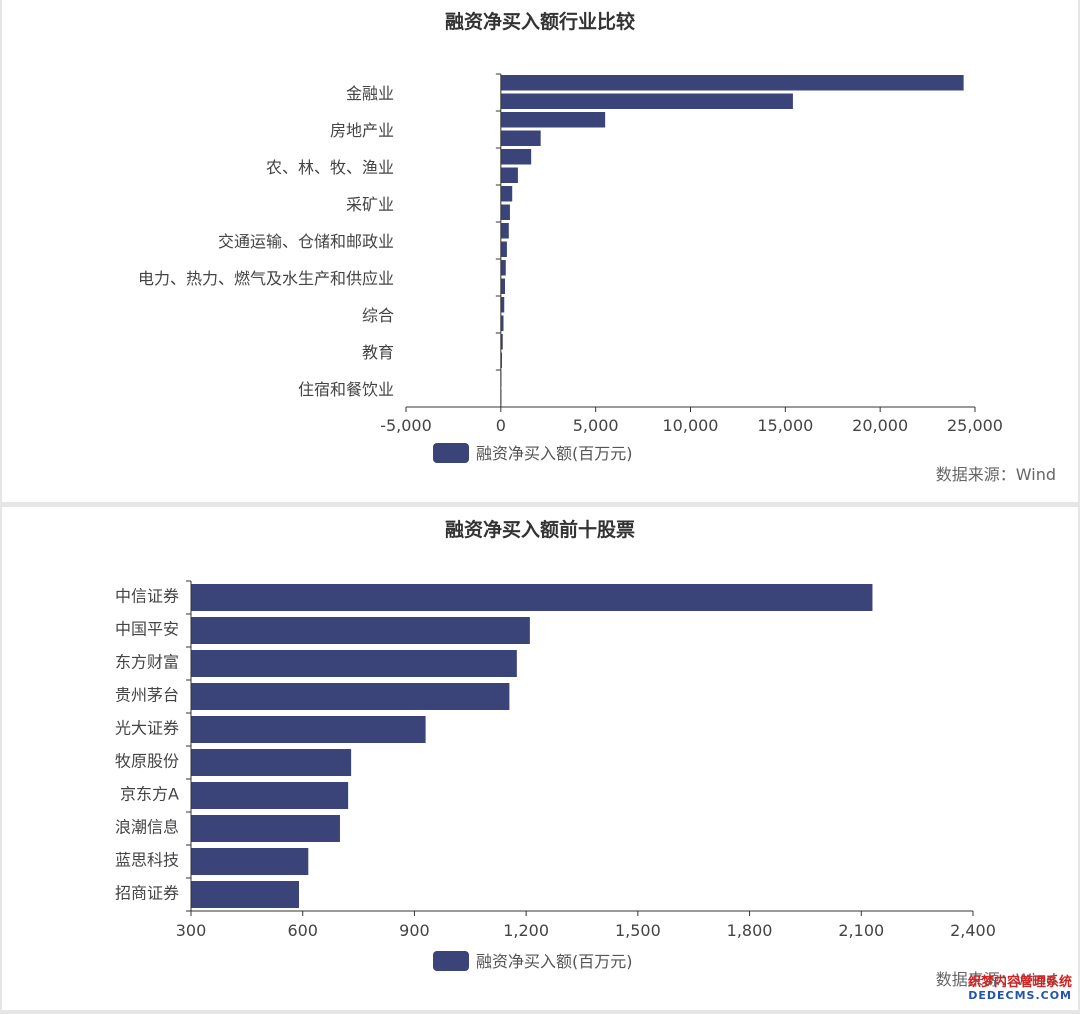  What do you see at coordinates (406, 425) in the screenshot?
I see `x-tick-label: -5,000` at bounding box center [406, 425].